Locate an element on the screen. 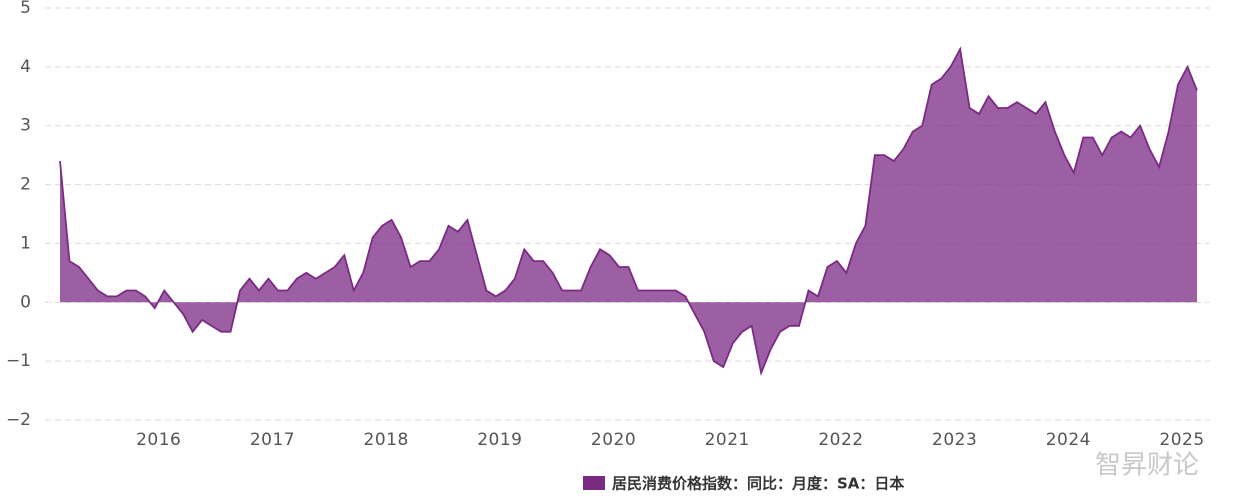  y-tick-label: 4 is located at coordinates (25, 67).